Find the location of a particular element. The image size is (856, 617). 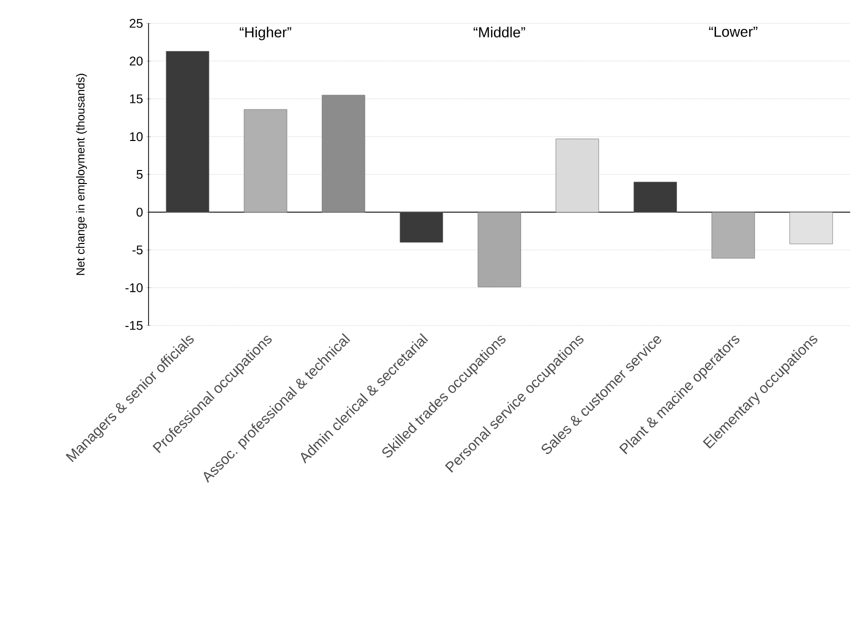

annotation: “Lower” is located at coordinates (733, 31).